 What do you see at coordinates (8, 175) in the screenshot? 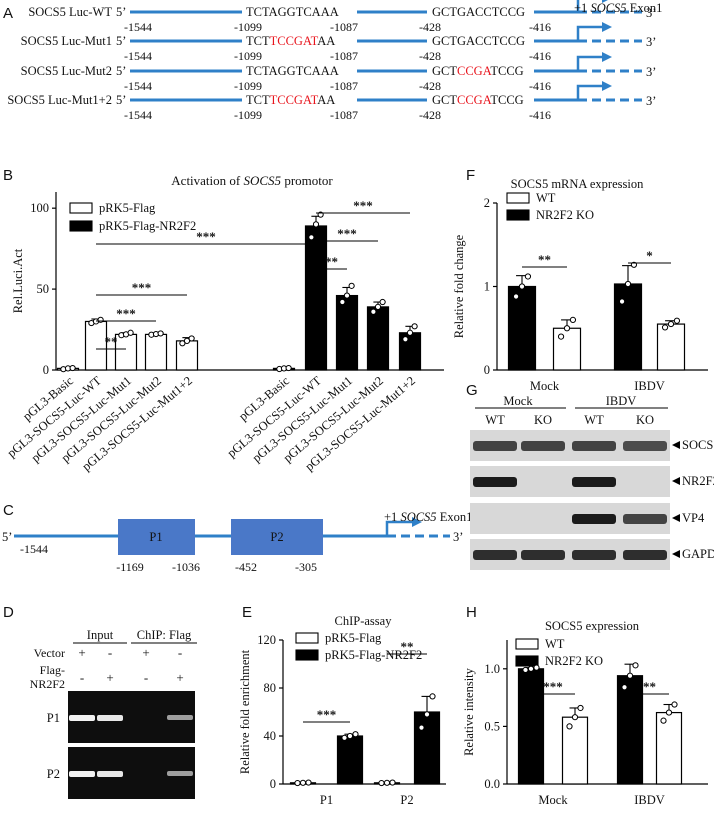
I see `panel-letter-b: B` at bounding box center [8, 175].